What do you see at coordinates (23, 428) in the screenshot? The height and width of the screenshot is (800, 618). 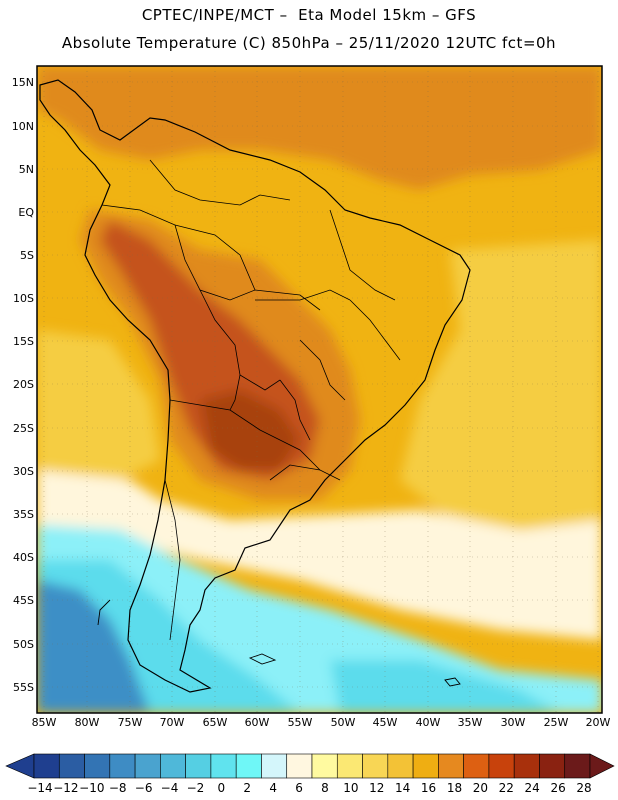 I see `lat-label: 25S` at bounding box center [23, 428].